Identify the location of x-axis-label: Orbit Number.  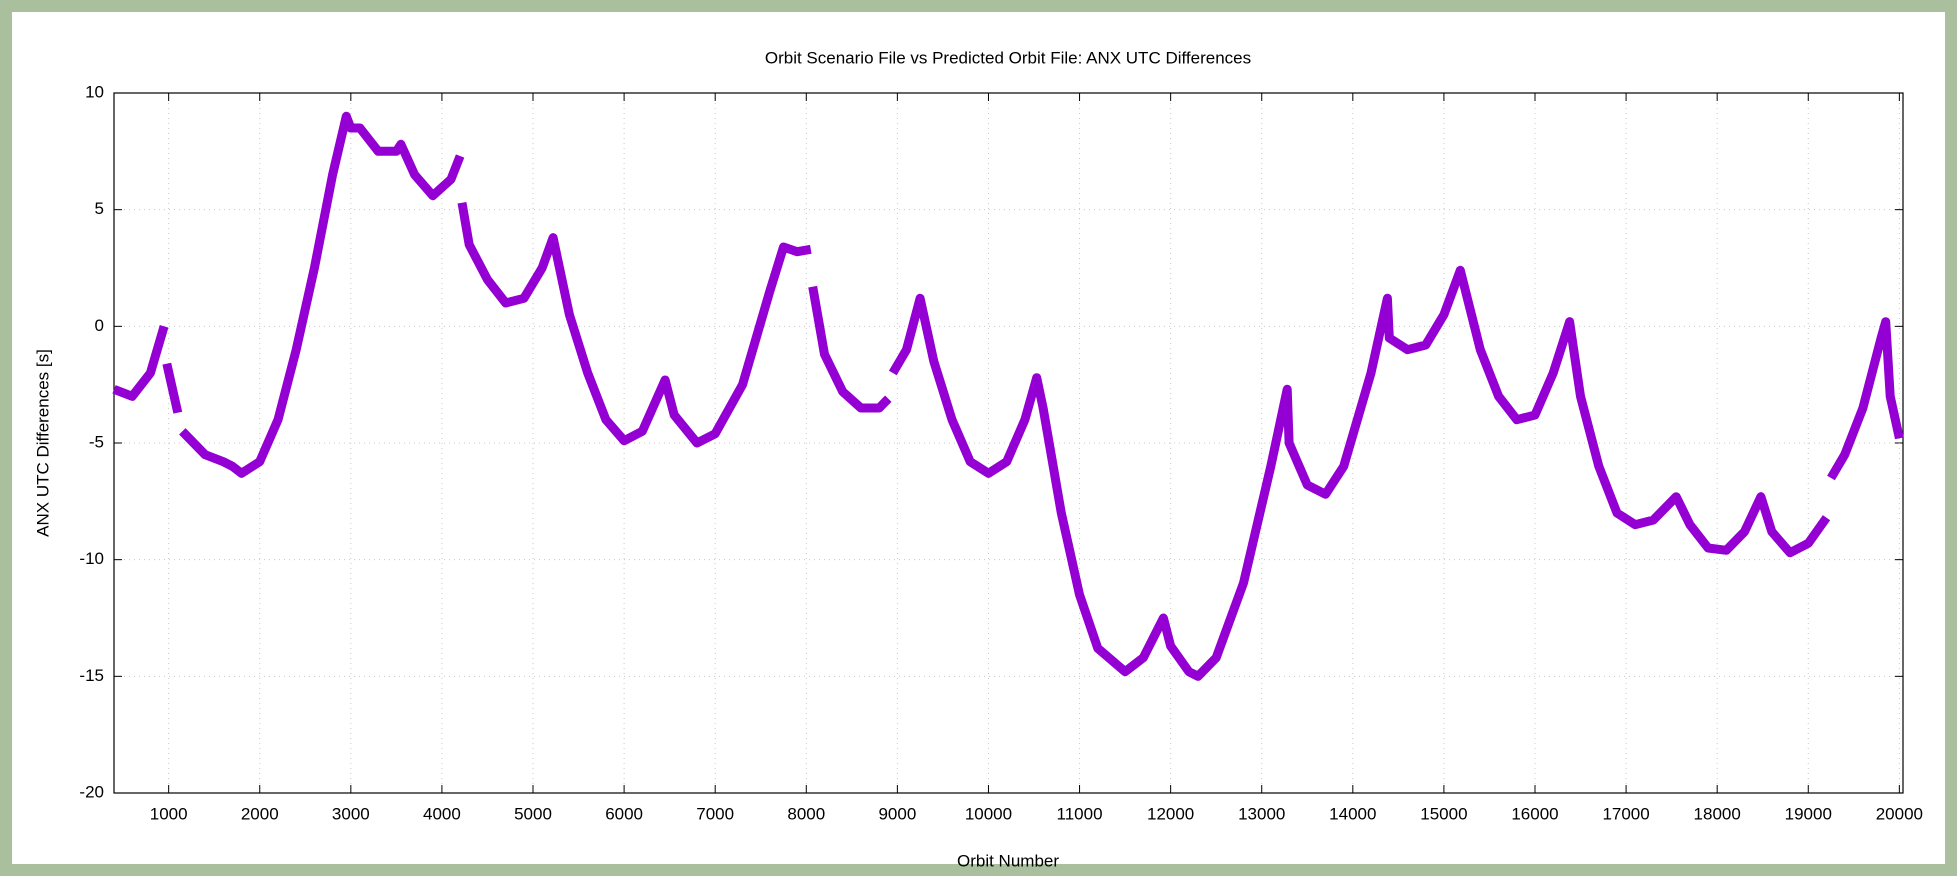
(1008, 860).